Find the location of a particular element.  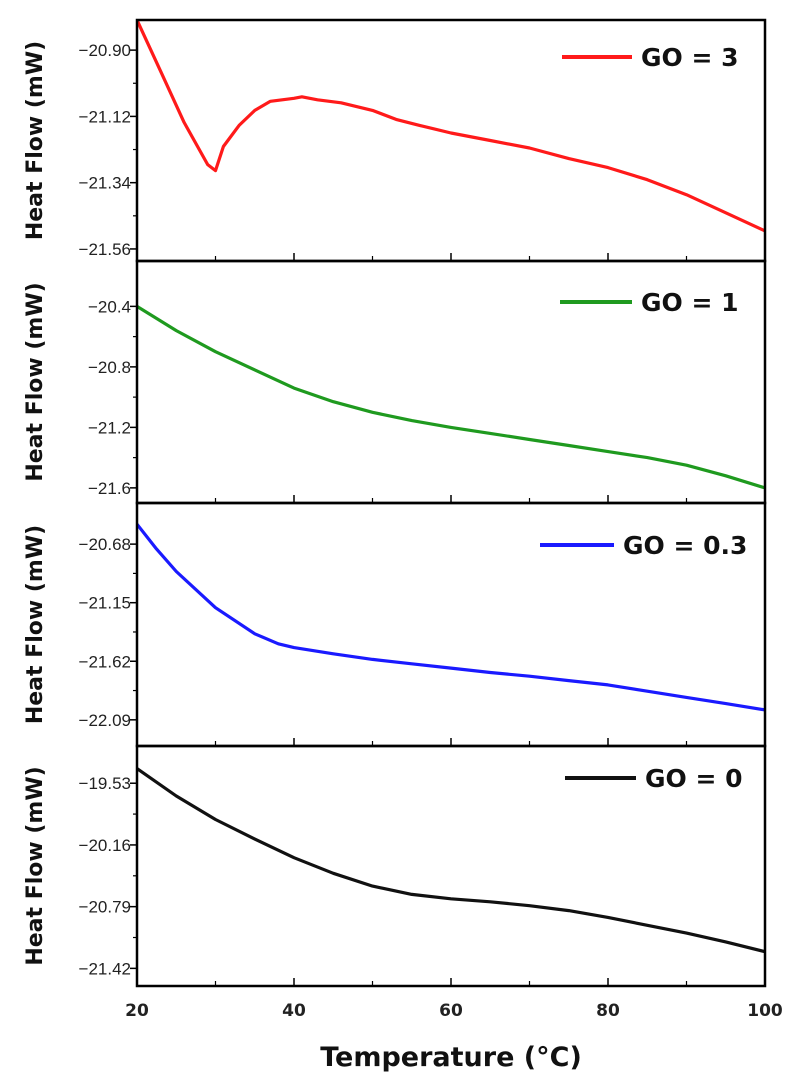

xtick-label: 60 is located at coordinates (451, 1011).